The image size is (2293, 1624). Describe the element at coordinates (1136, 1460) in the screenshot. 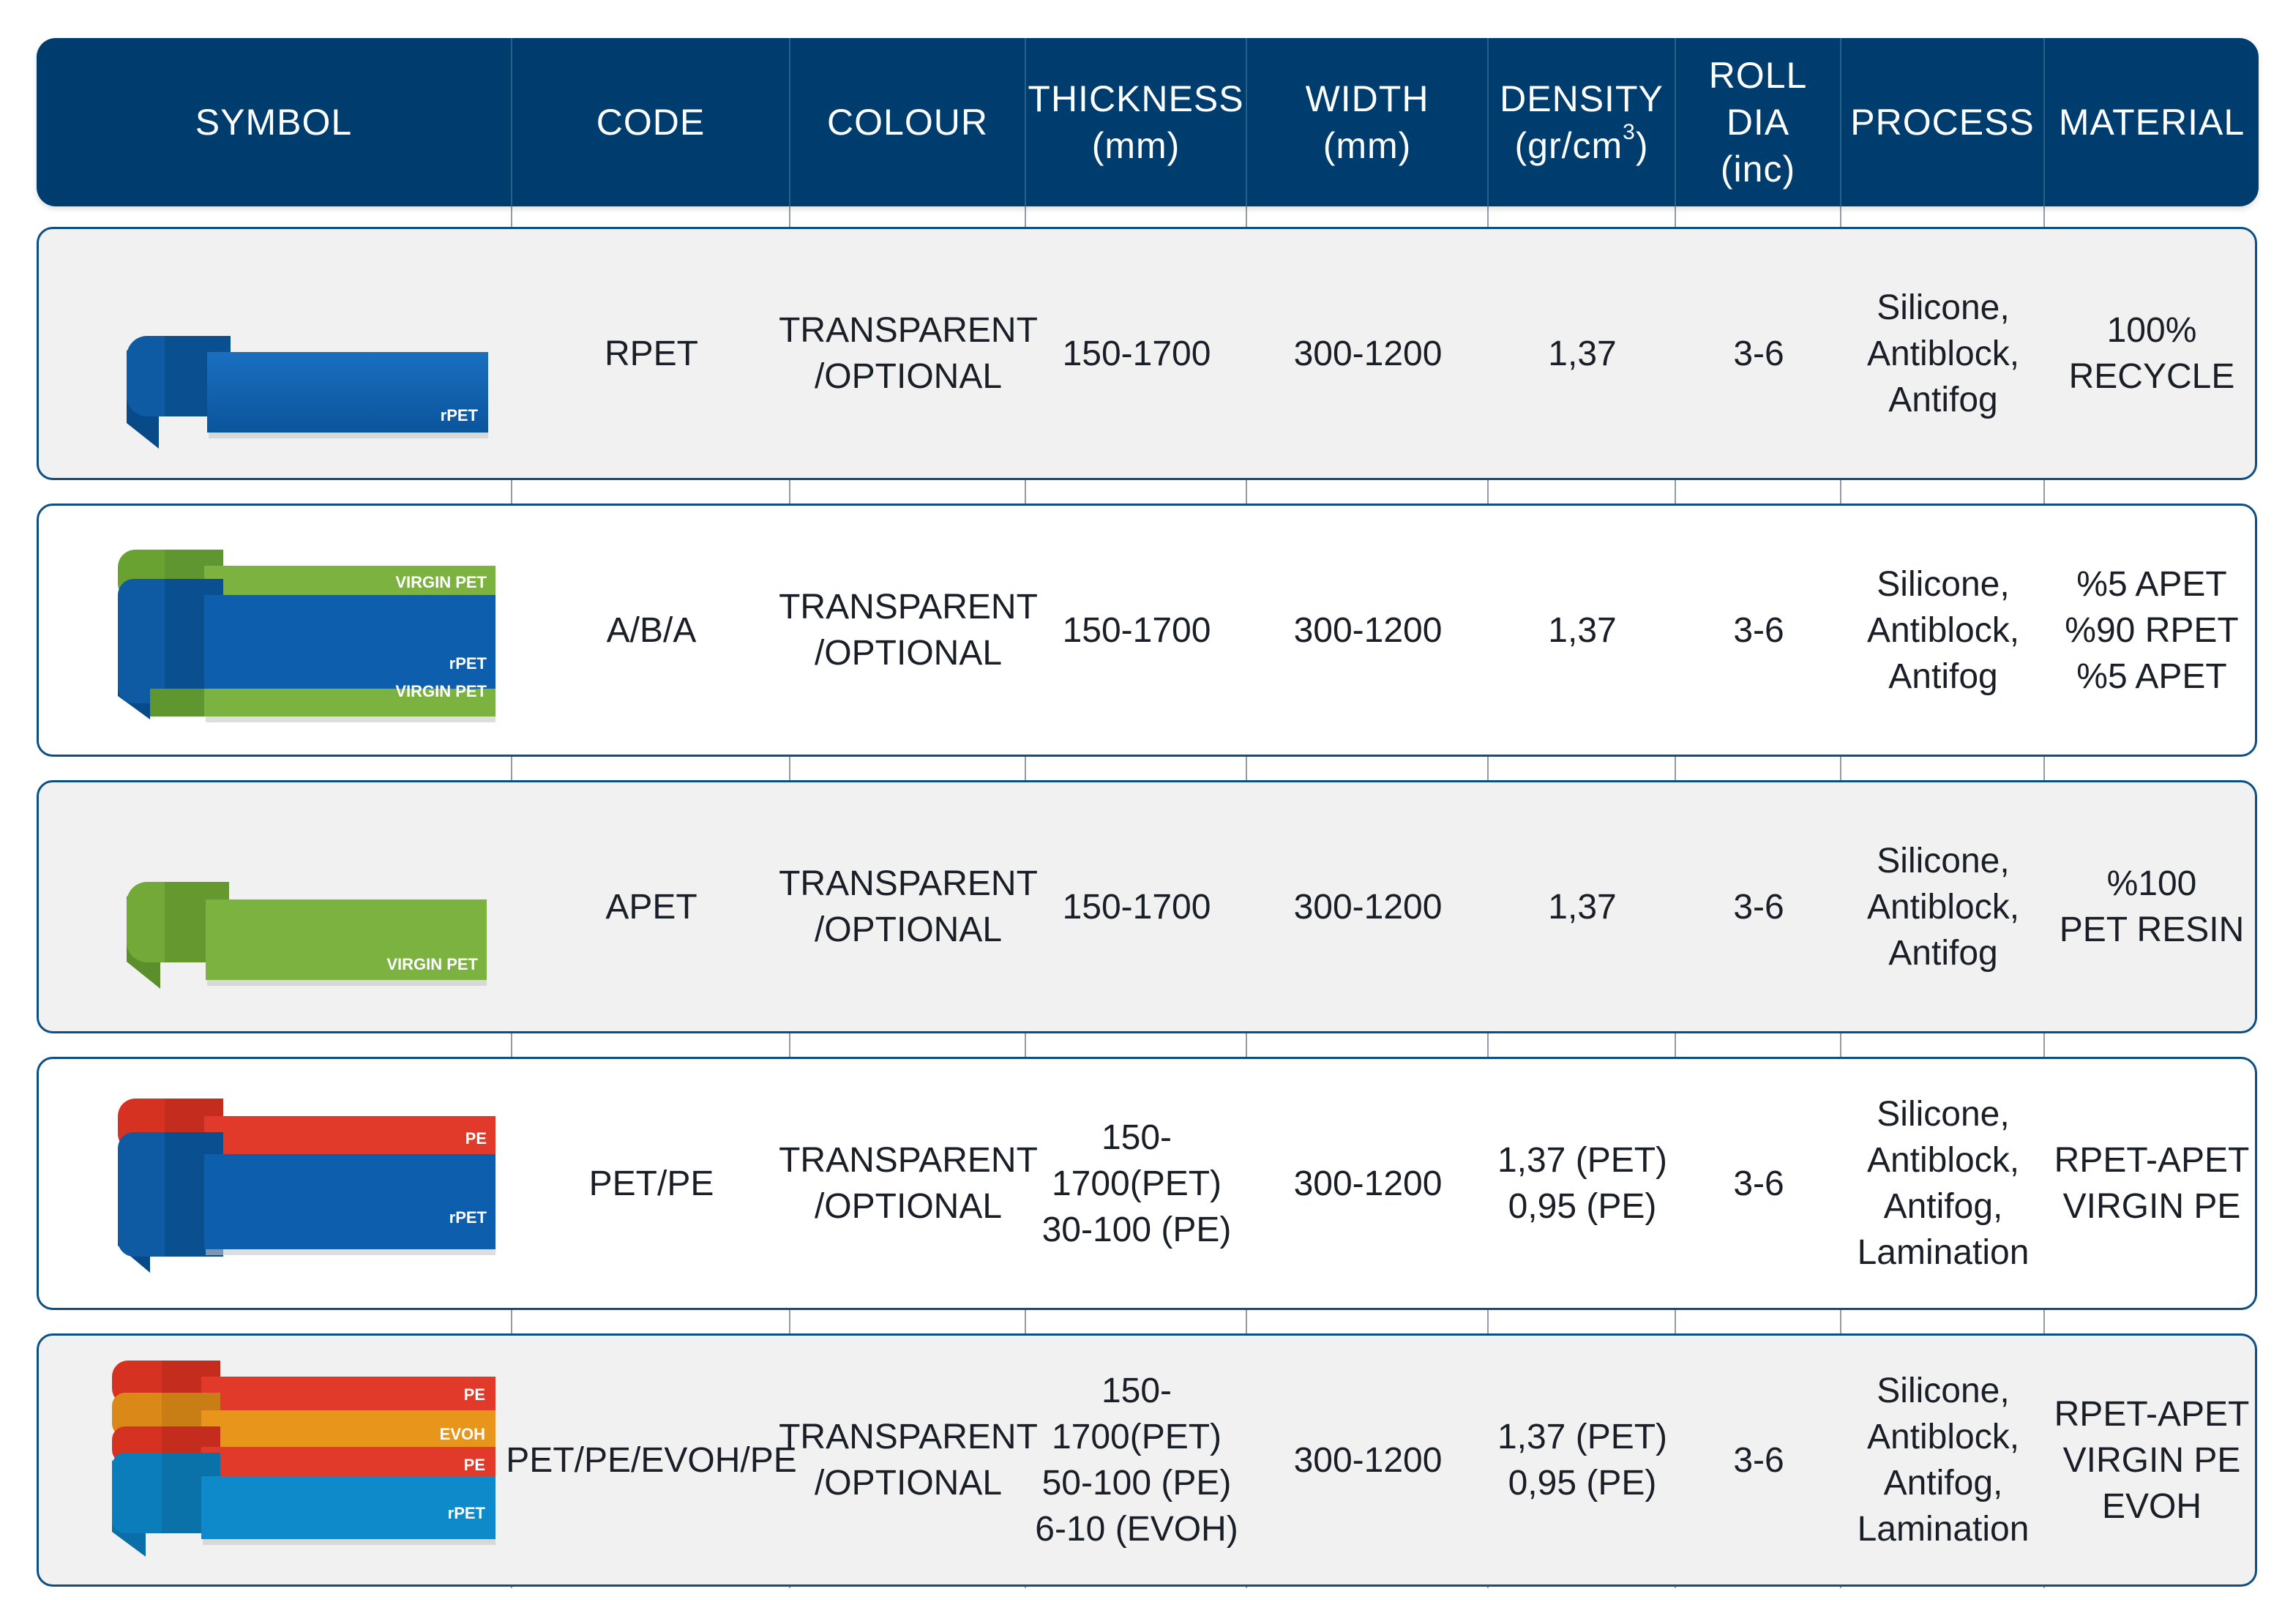

I see `thickness-cell: 150-1700(PET) 50-100 (PE) 6-10 (EVOH)` at that location.